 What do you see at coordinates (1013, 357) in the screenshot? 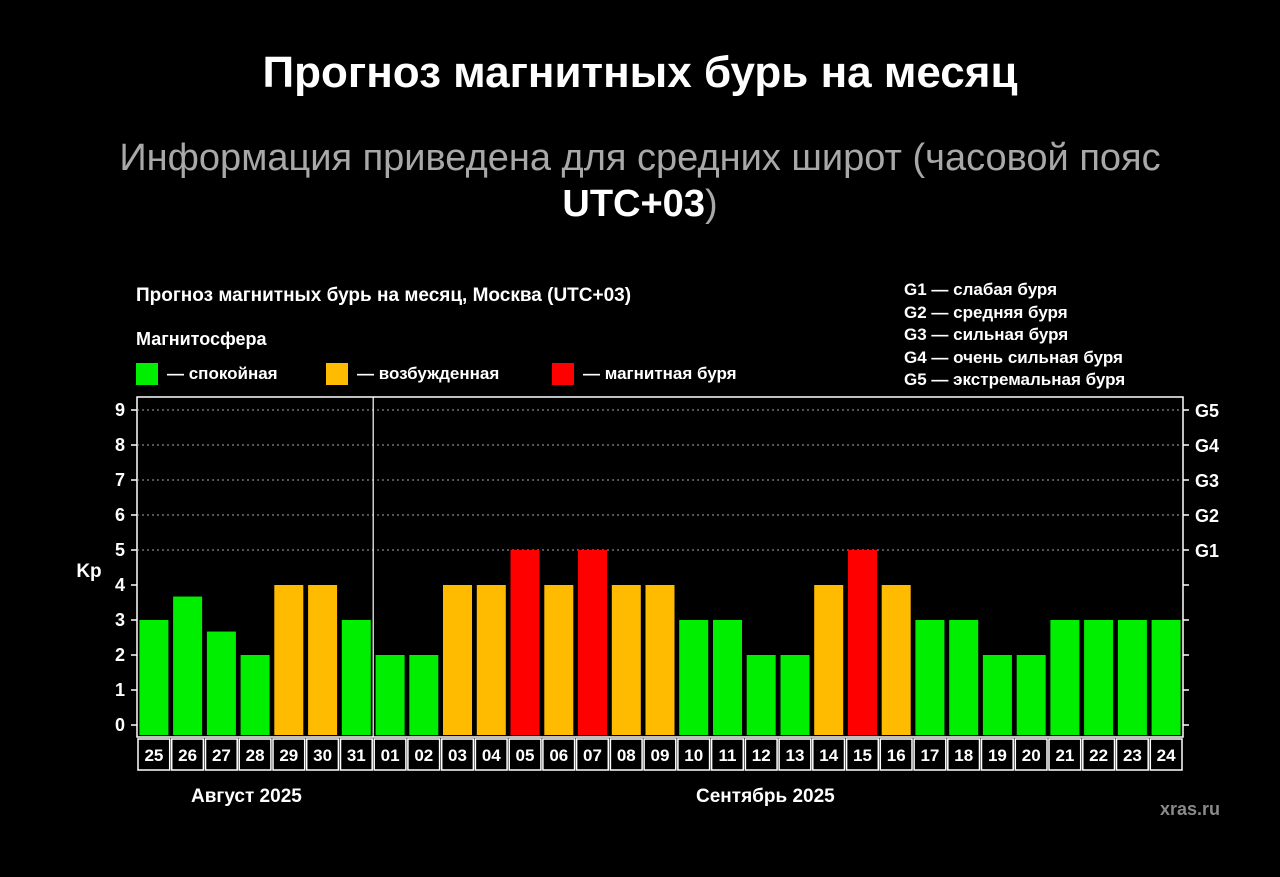
I see `g-legend-g4: G4 — очень сильная буря` at bounding box center [1013, 357].